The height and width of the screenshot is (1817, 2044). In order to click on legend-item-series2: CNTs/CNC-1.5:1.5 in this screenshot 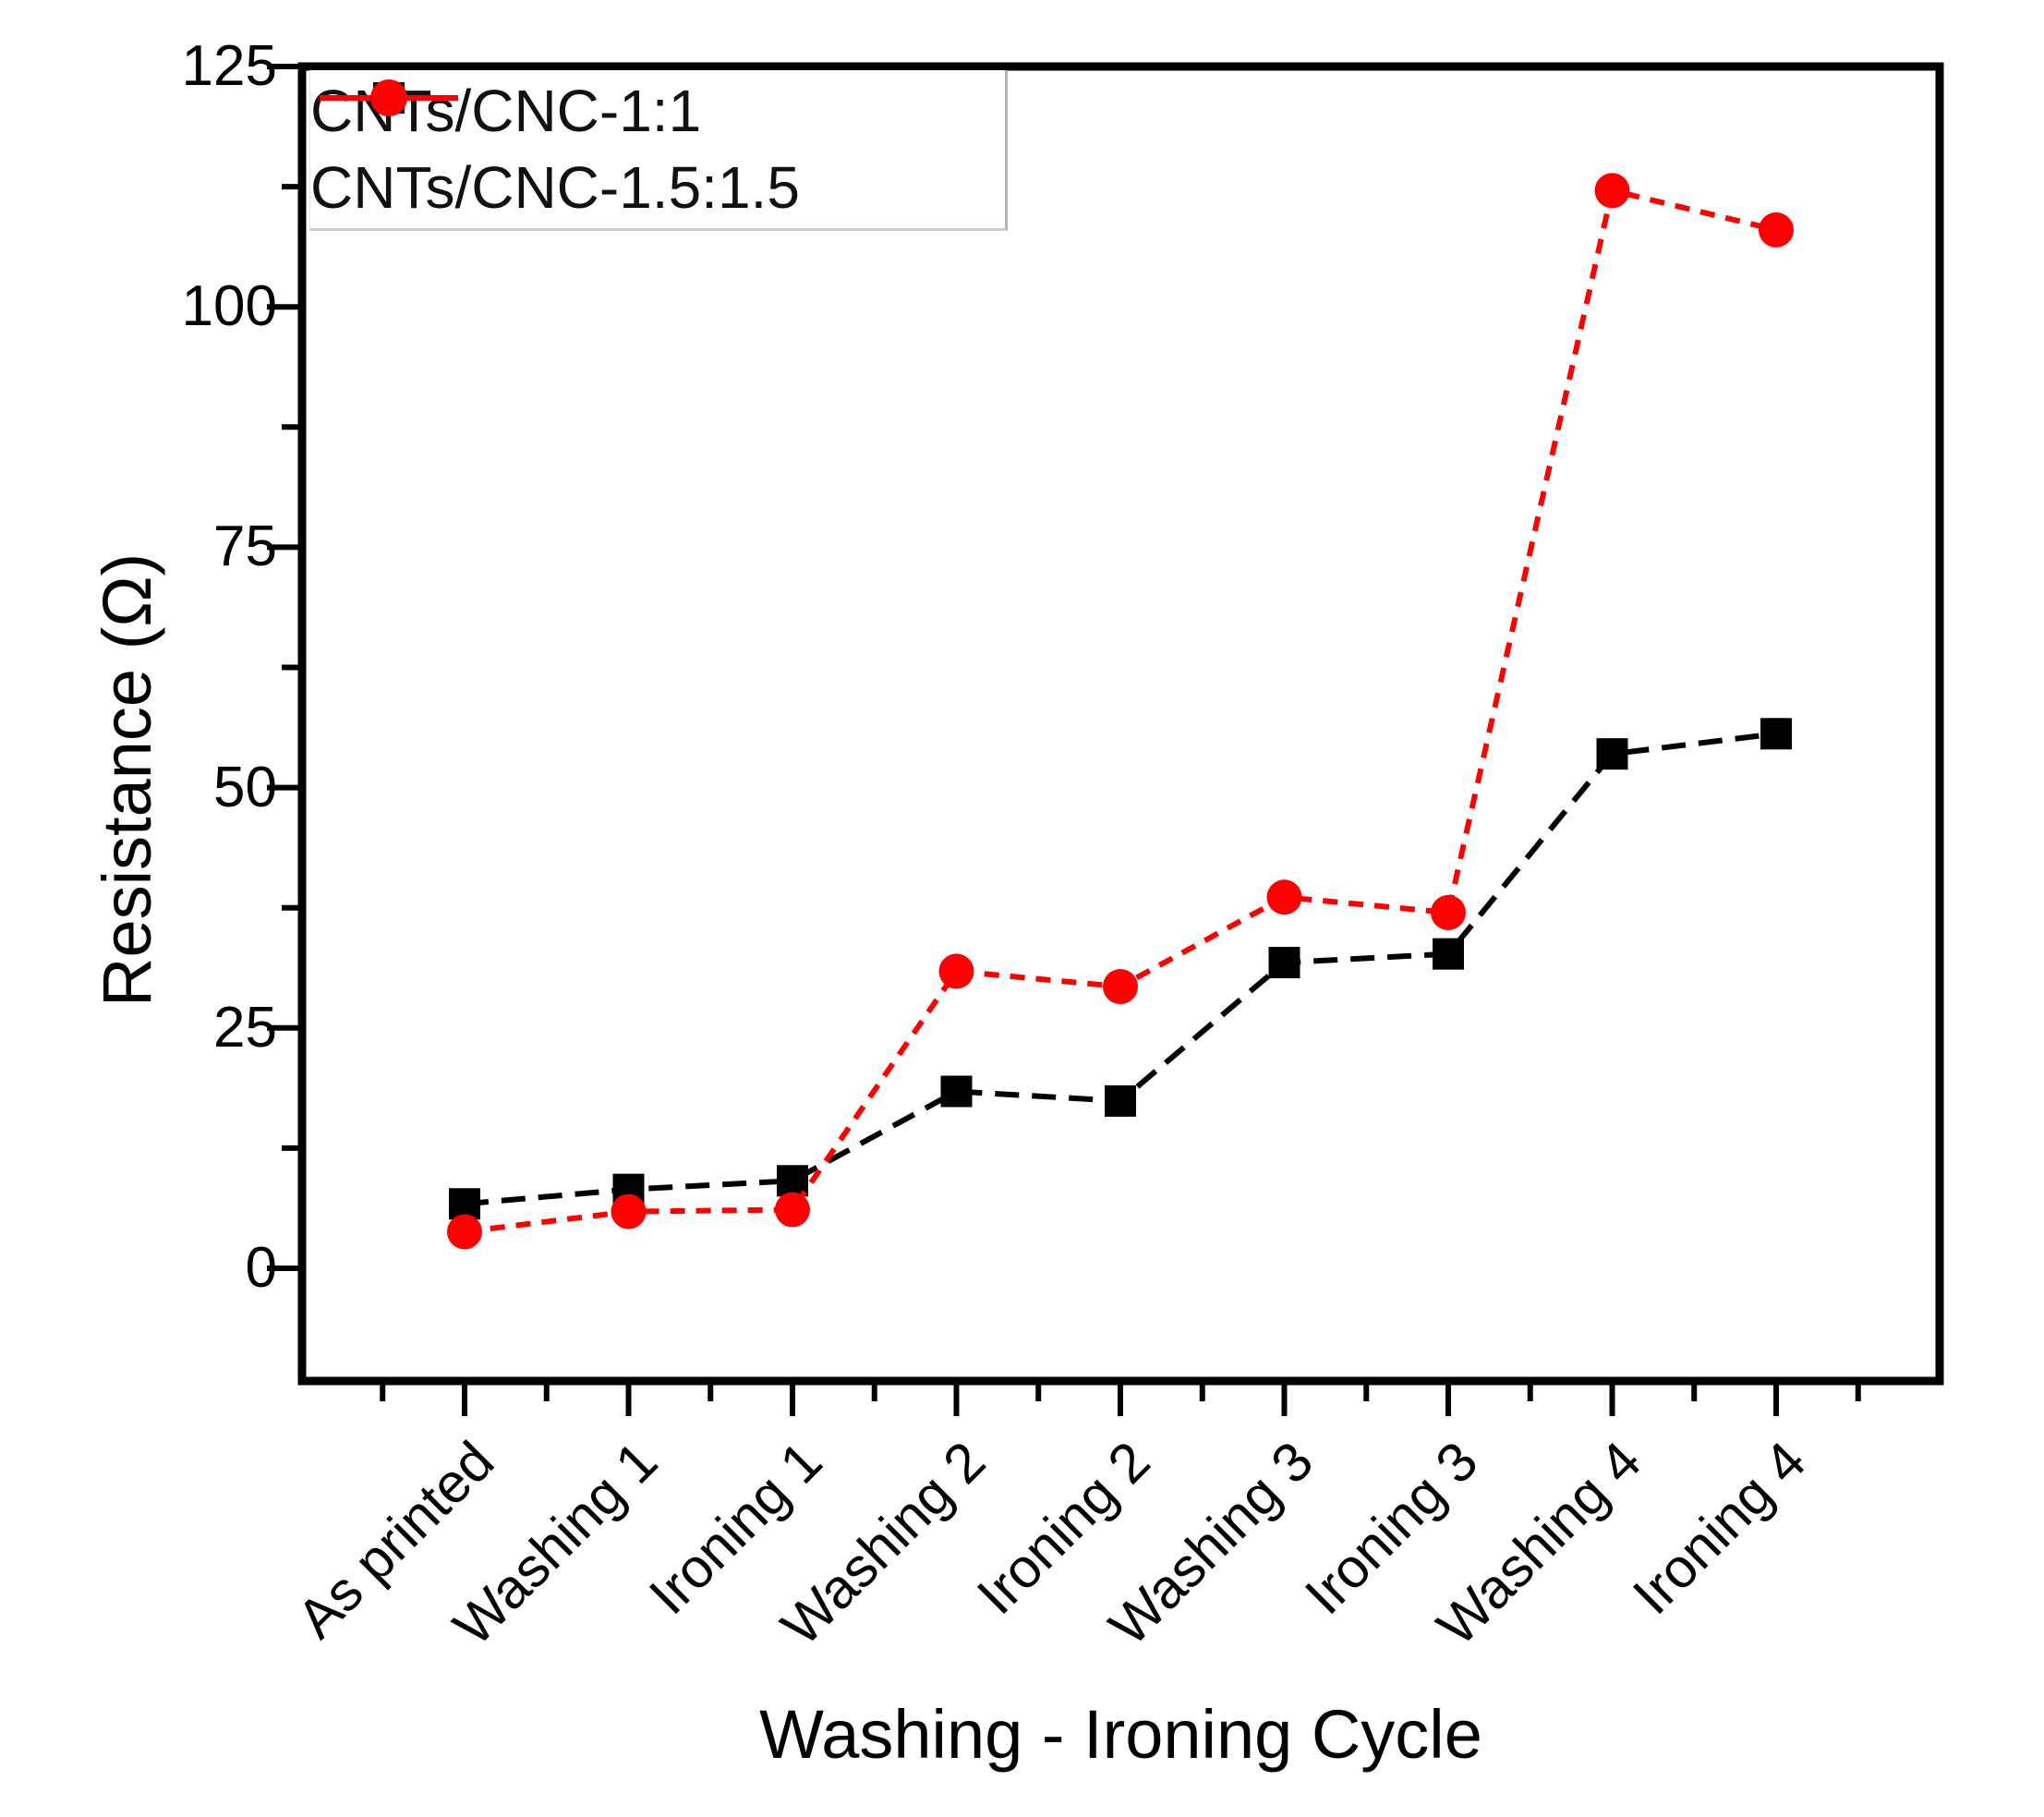, I will do `click(658, 152)`.